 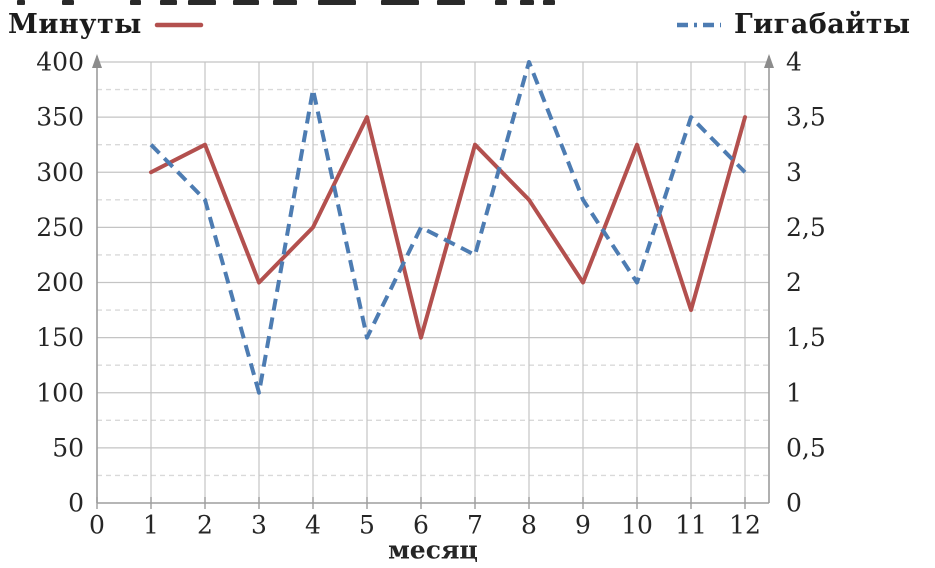 What do you see at coordinates (806, 227) in the screenshot?
I see `y-axis-right-tick-label: 2,5` at bounding box center [806, 227].